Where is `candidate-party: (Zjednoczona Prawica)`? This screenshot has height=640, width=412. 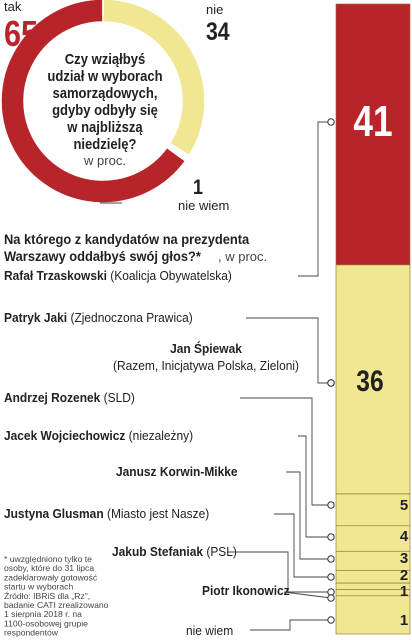
candidate-party: (Zjednoczona Prawica) is located at coordinates (131, 318).